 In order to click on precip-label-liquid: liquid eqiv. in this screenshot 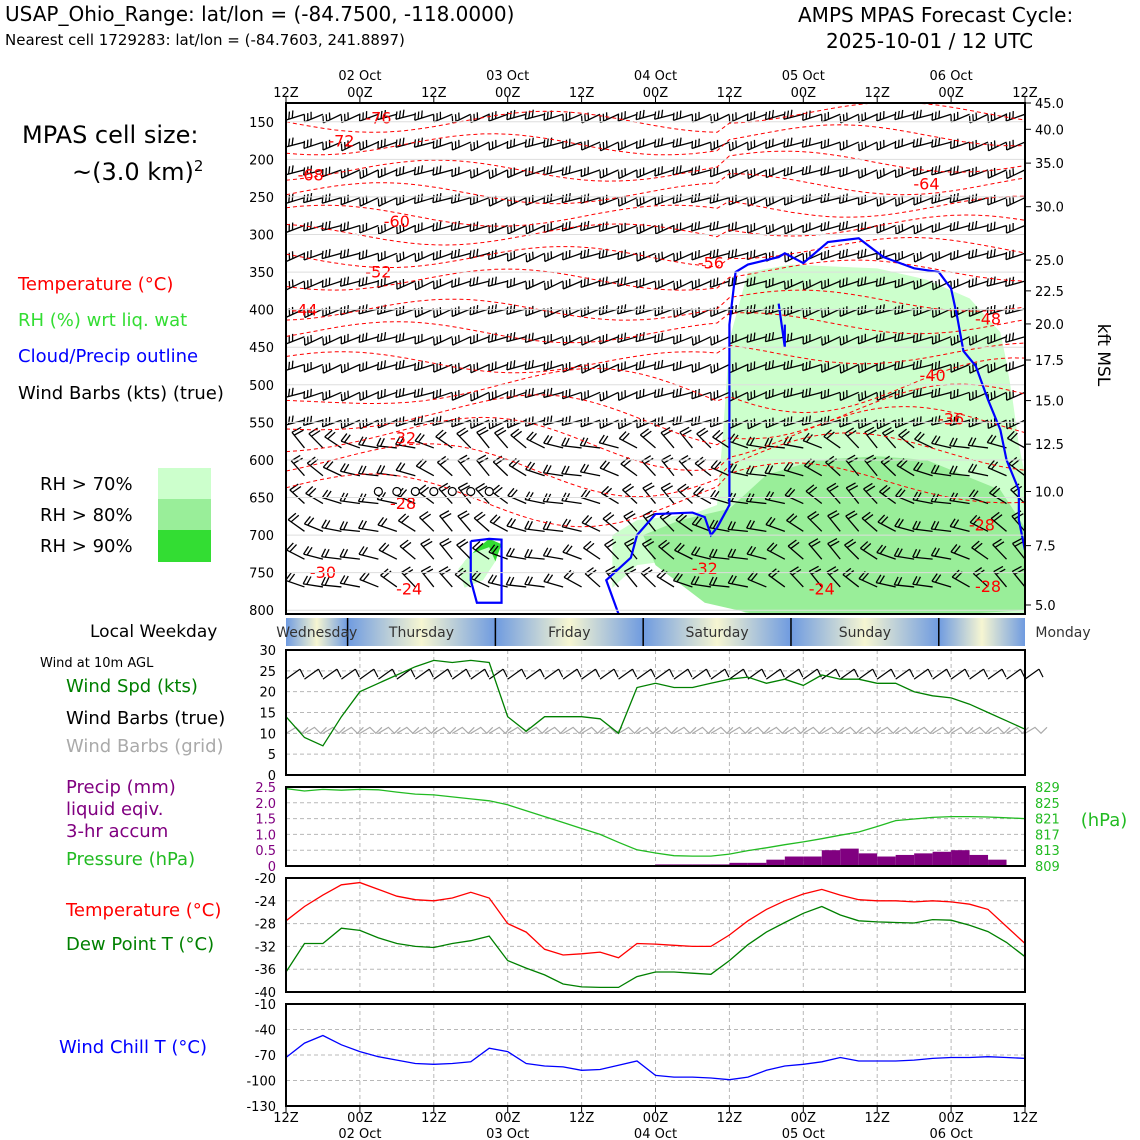, I will do `click(115, 809)`.